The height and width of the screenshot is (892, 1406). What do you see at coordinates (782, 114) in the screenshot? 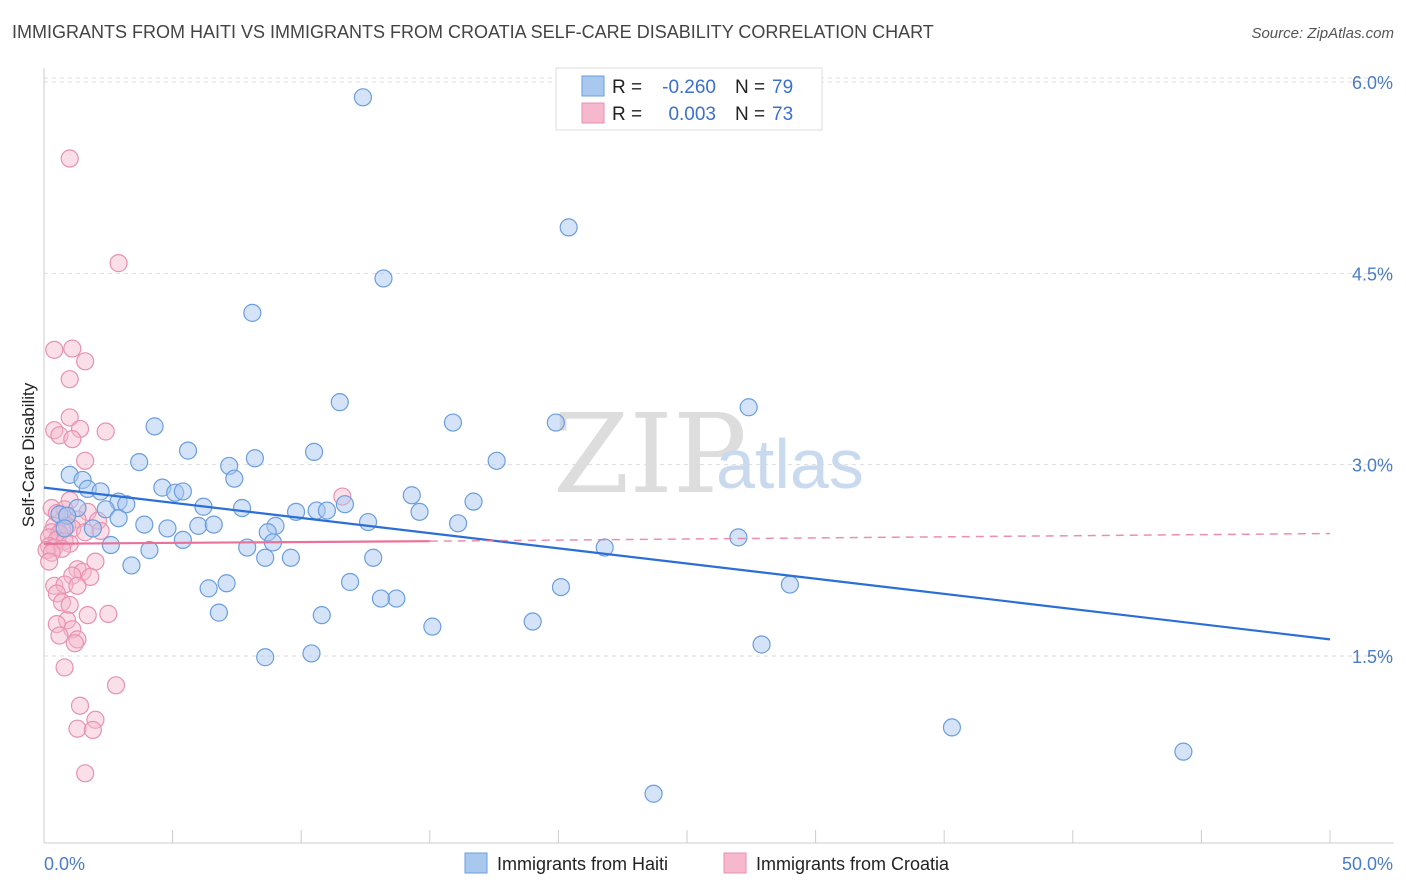
I see `legend-n-value-croatia: 73` at bounding box center [782, 114].